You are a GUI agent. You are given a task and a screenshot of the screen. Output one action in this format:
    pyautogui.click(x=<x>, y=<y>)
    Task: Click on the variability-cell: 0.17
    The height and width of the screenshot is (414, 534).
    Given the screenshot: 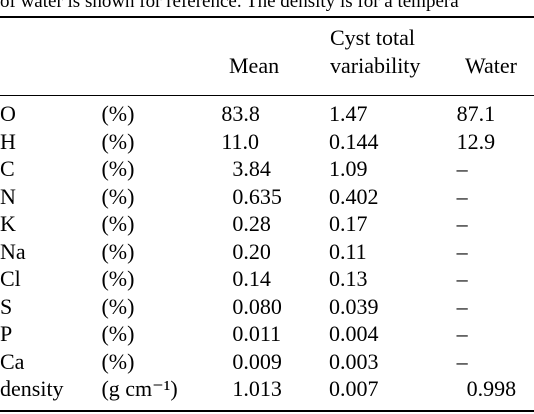 What is the action you would take?
    pyautogui.click(x=393, y=224)
    